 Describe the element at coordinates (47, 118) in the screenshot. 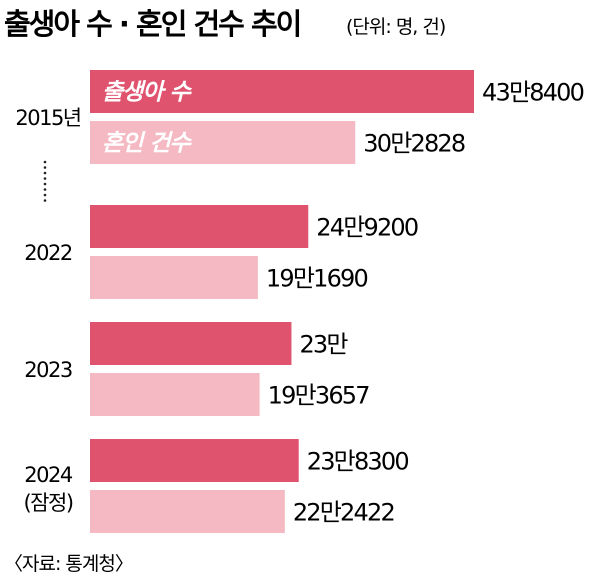

I see `category-label-0: 2015년` at that location.